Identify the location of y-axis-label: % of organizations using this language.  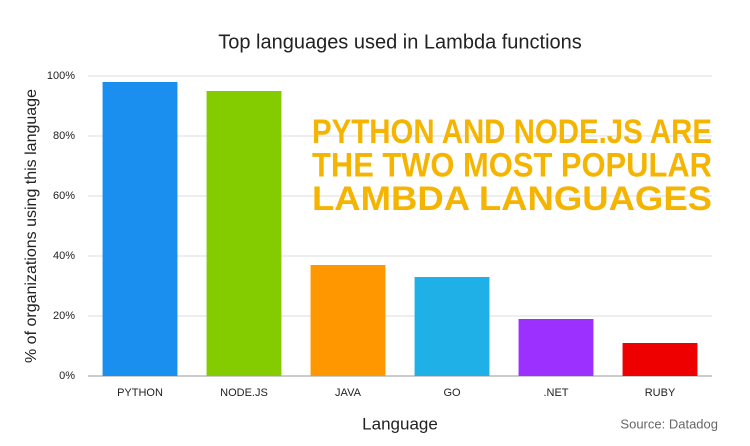
(31, 226).